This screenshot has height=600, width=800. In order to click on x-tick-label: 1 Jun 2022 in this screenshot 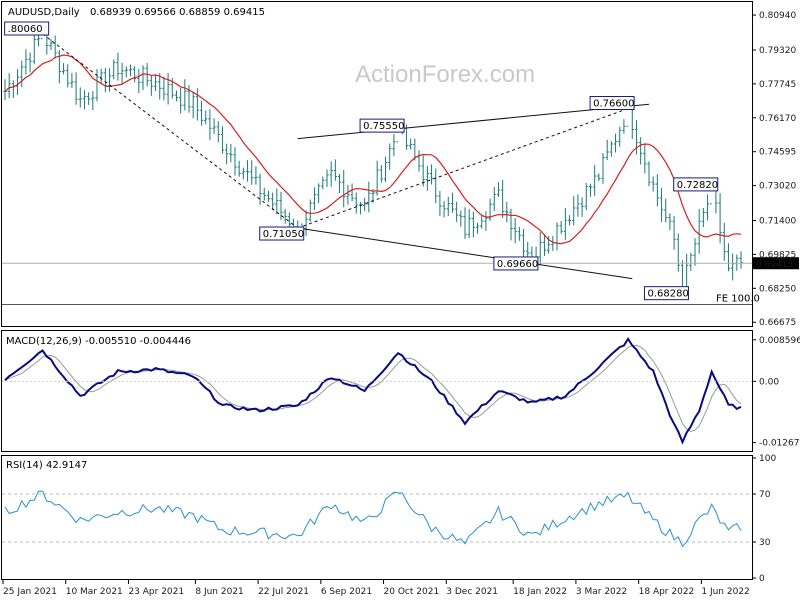, I will do `click(725, 592)`.